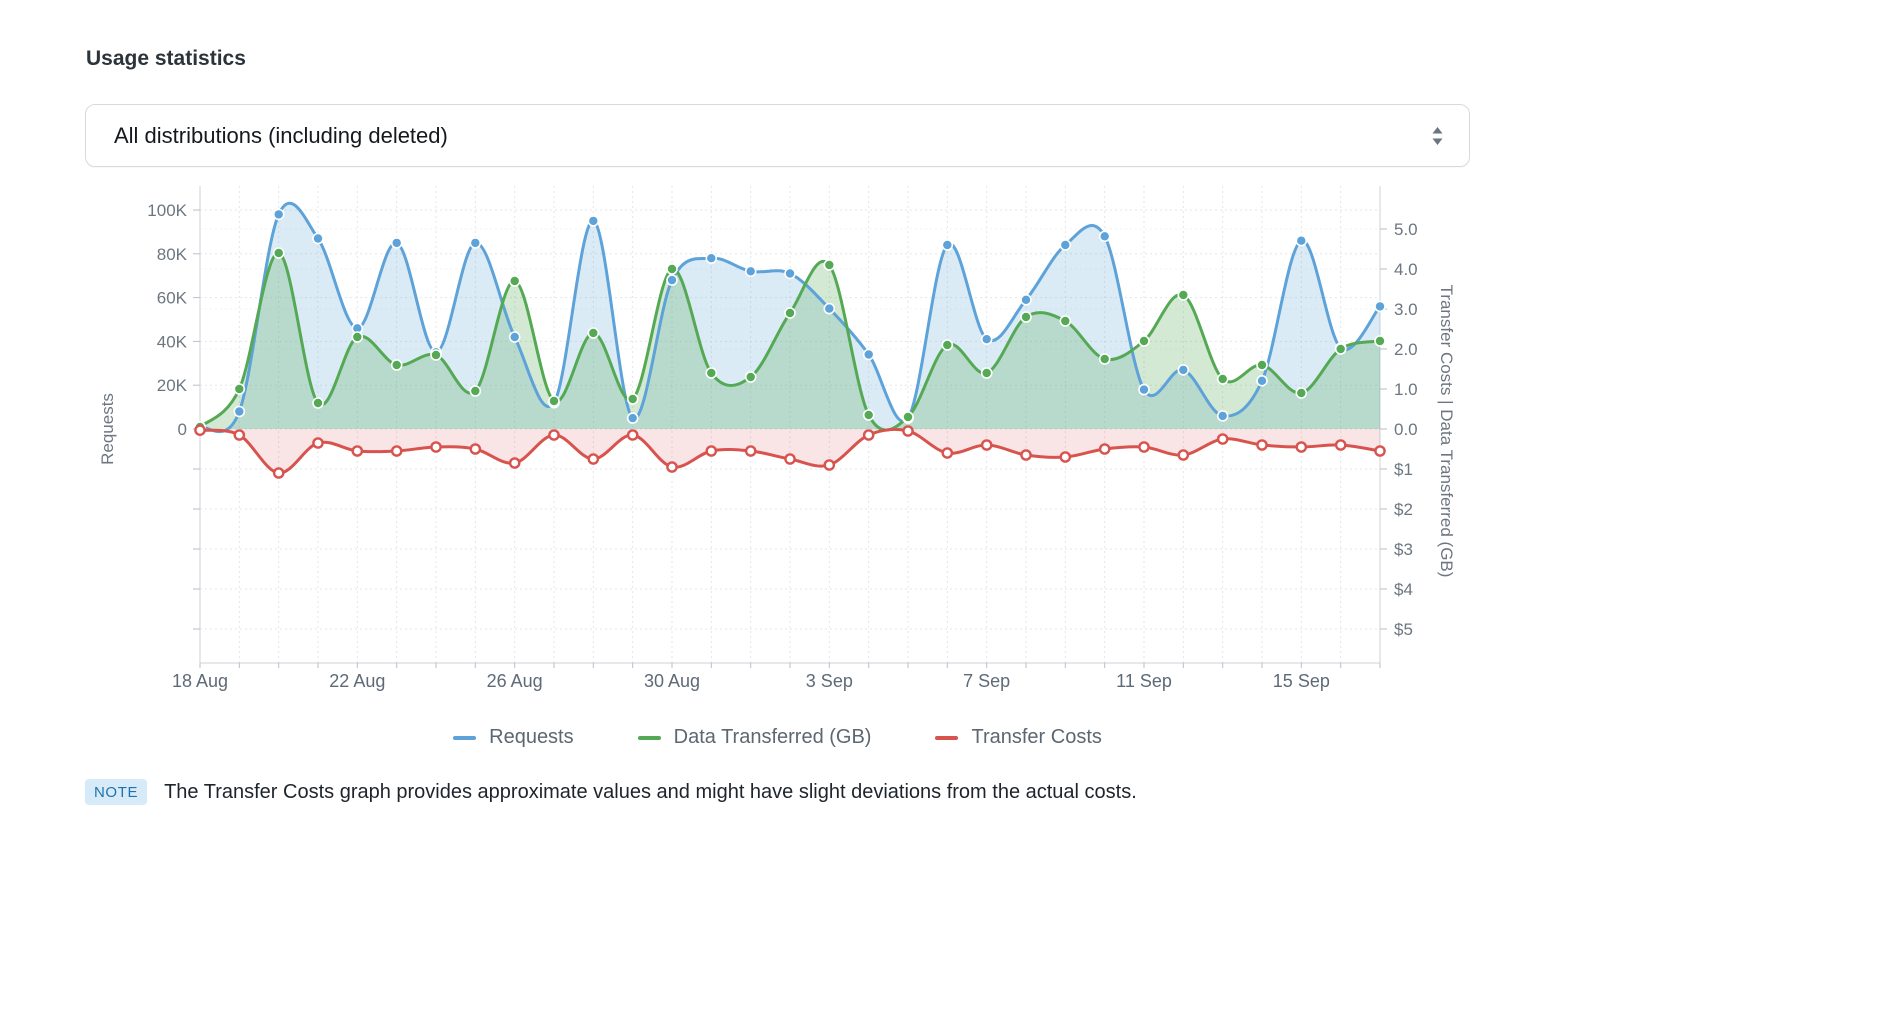 The image size is (1896, 1010). I want to click on series-transfer-costs-points, so click(790, 451).